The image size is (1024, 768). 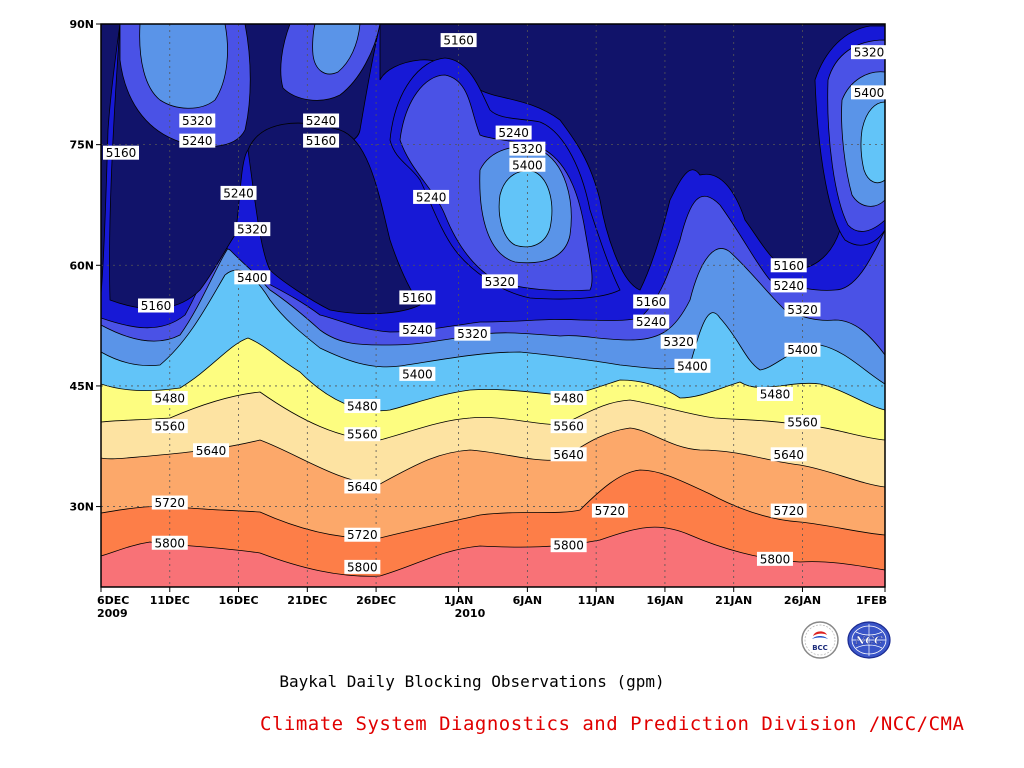 I want to click on x-tick-label: 21JAN, so click(x=733, y=600).